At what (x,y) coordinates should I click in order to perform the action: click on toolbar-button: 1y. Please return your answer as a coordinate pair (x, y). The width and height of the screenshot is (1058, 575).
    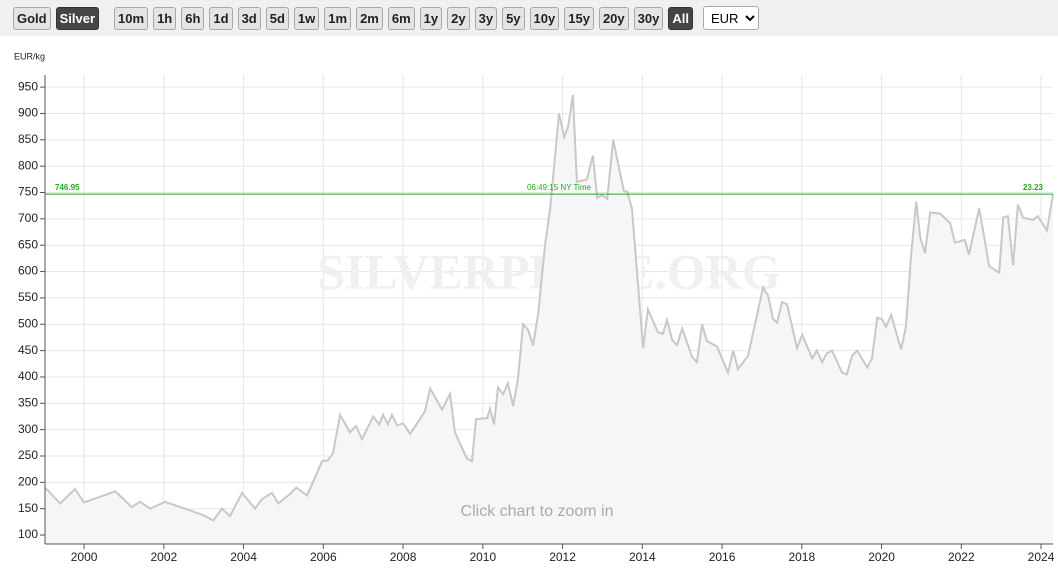
    Looking at the image, I should click on (431, 18).